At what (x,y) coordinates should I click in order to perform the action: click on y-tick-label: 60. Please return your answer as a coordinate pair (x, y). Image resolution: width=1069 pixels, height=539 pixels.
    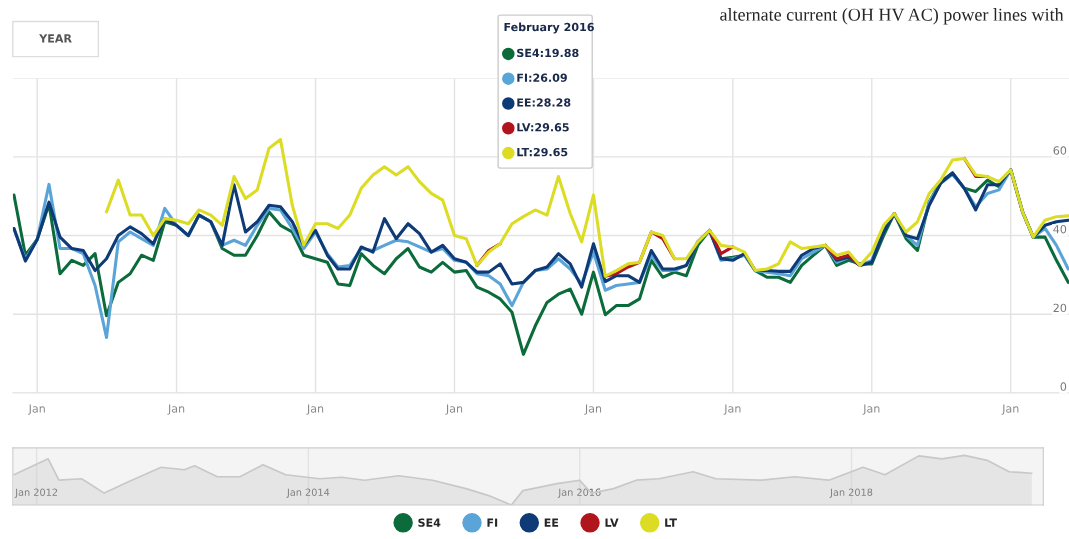
    Looking at the image, I should click on (1060, 150).